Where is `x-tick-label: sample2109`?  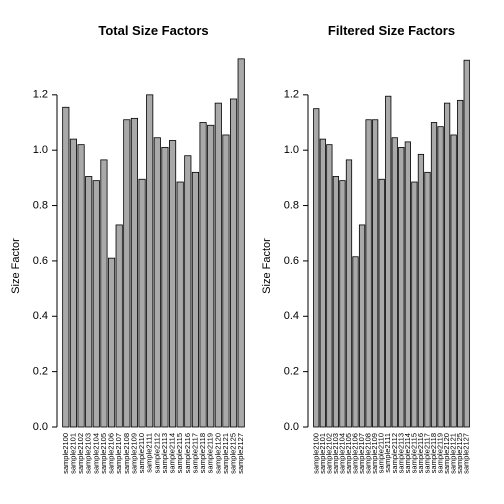
x-tick-label: sample2109 is located at coordinates (374, 453).